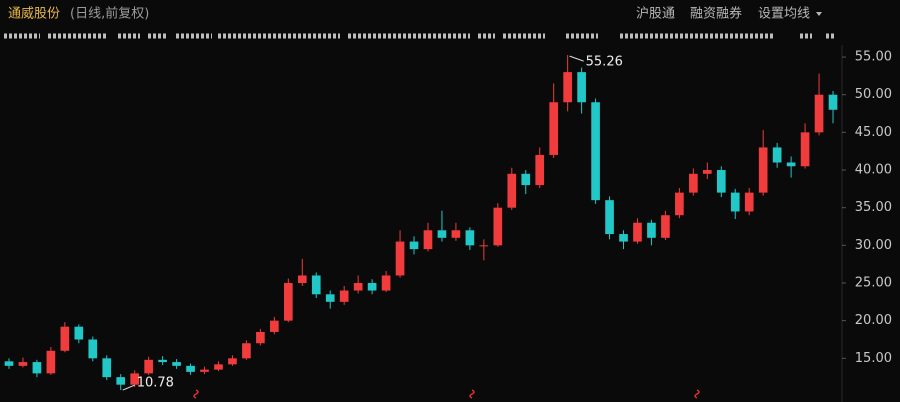 This screenshot has width=900, height=402. I want to click on y-tick-label: 35.00, so click(873, 207).